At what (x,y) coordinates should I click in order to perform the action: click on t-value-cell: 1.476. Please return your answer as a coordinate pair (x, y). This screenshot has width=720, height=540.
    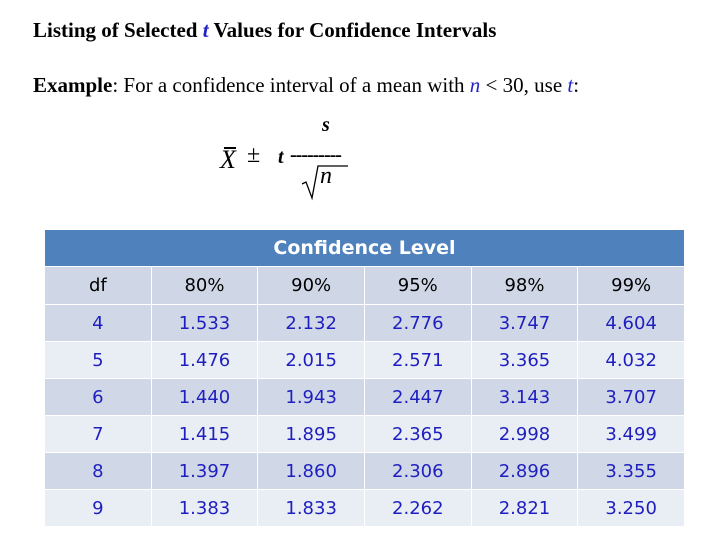
    Looking at the image, I should click on (204, 360).